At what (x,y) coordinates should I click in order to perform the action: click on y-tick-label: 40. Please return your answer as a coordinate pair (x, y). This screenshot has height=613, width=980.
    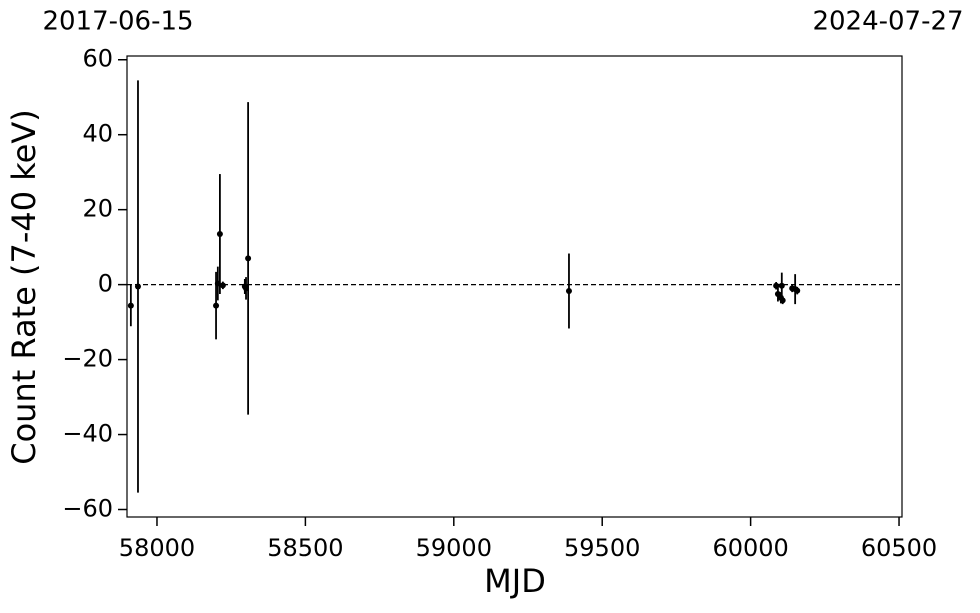
    Looking at the image, I should click on (97, 134).